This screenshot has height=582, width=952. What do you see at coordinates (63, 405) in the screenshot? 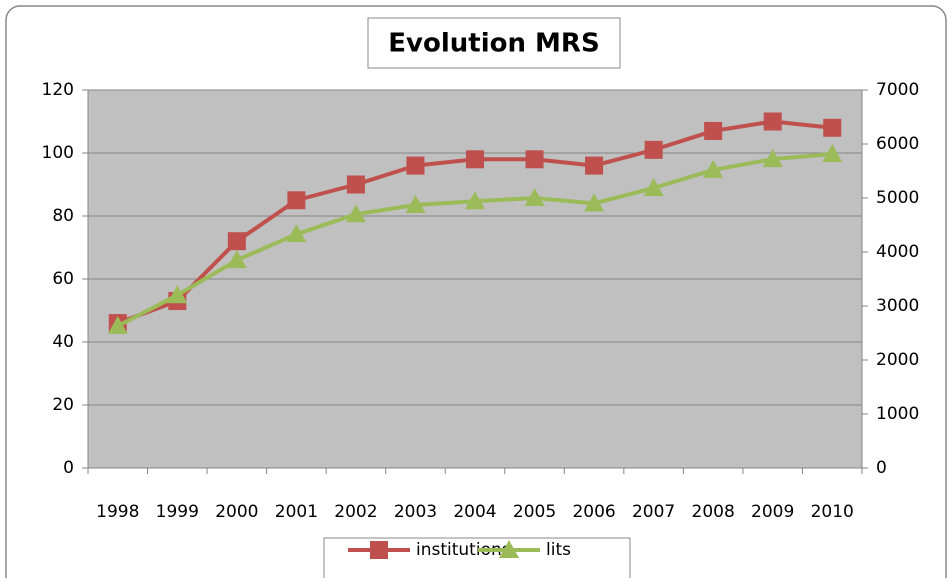
I see `y-tick-label: 20` at bounding box center [63, 405].